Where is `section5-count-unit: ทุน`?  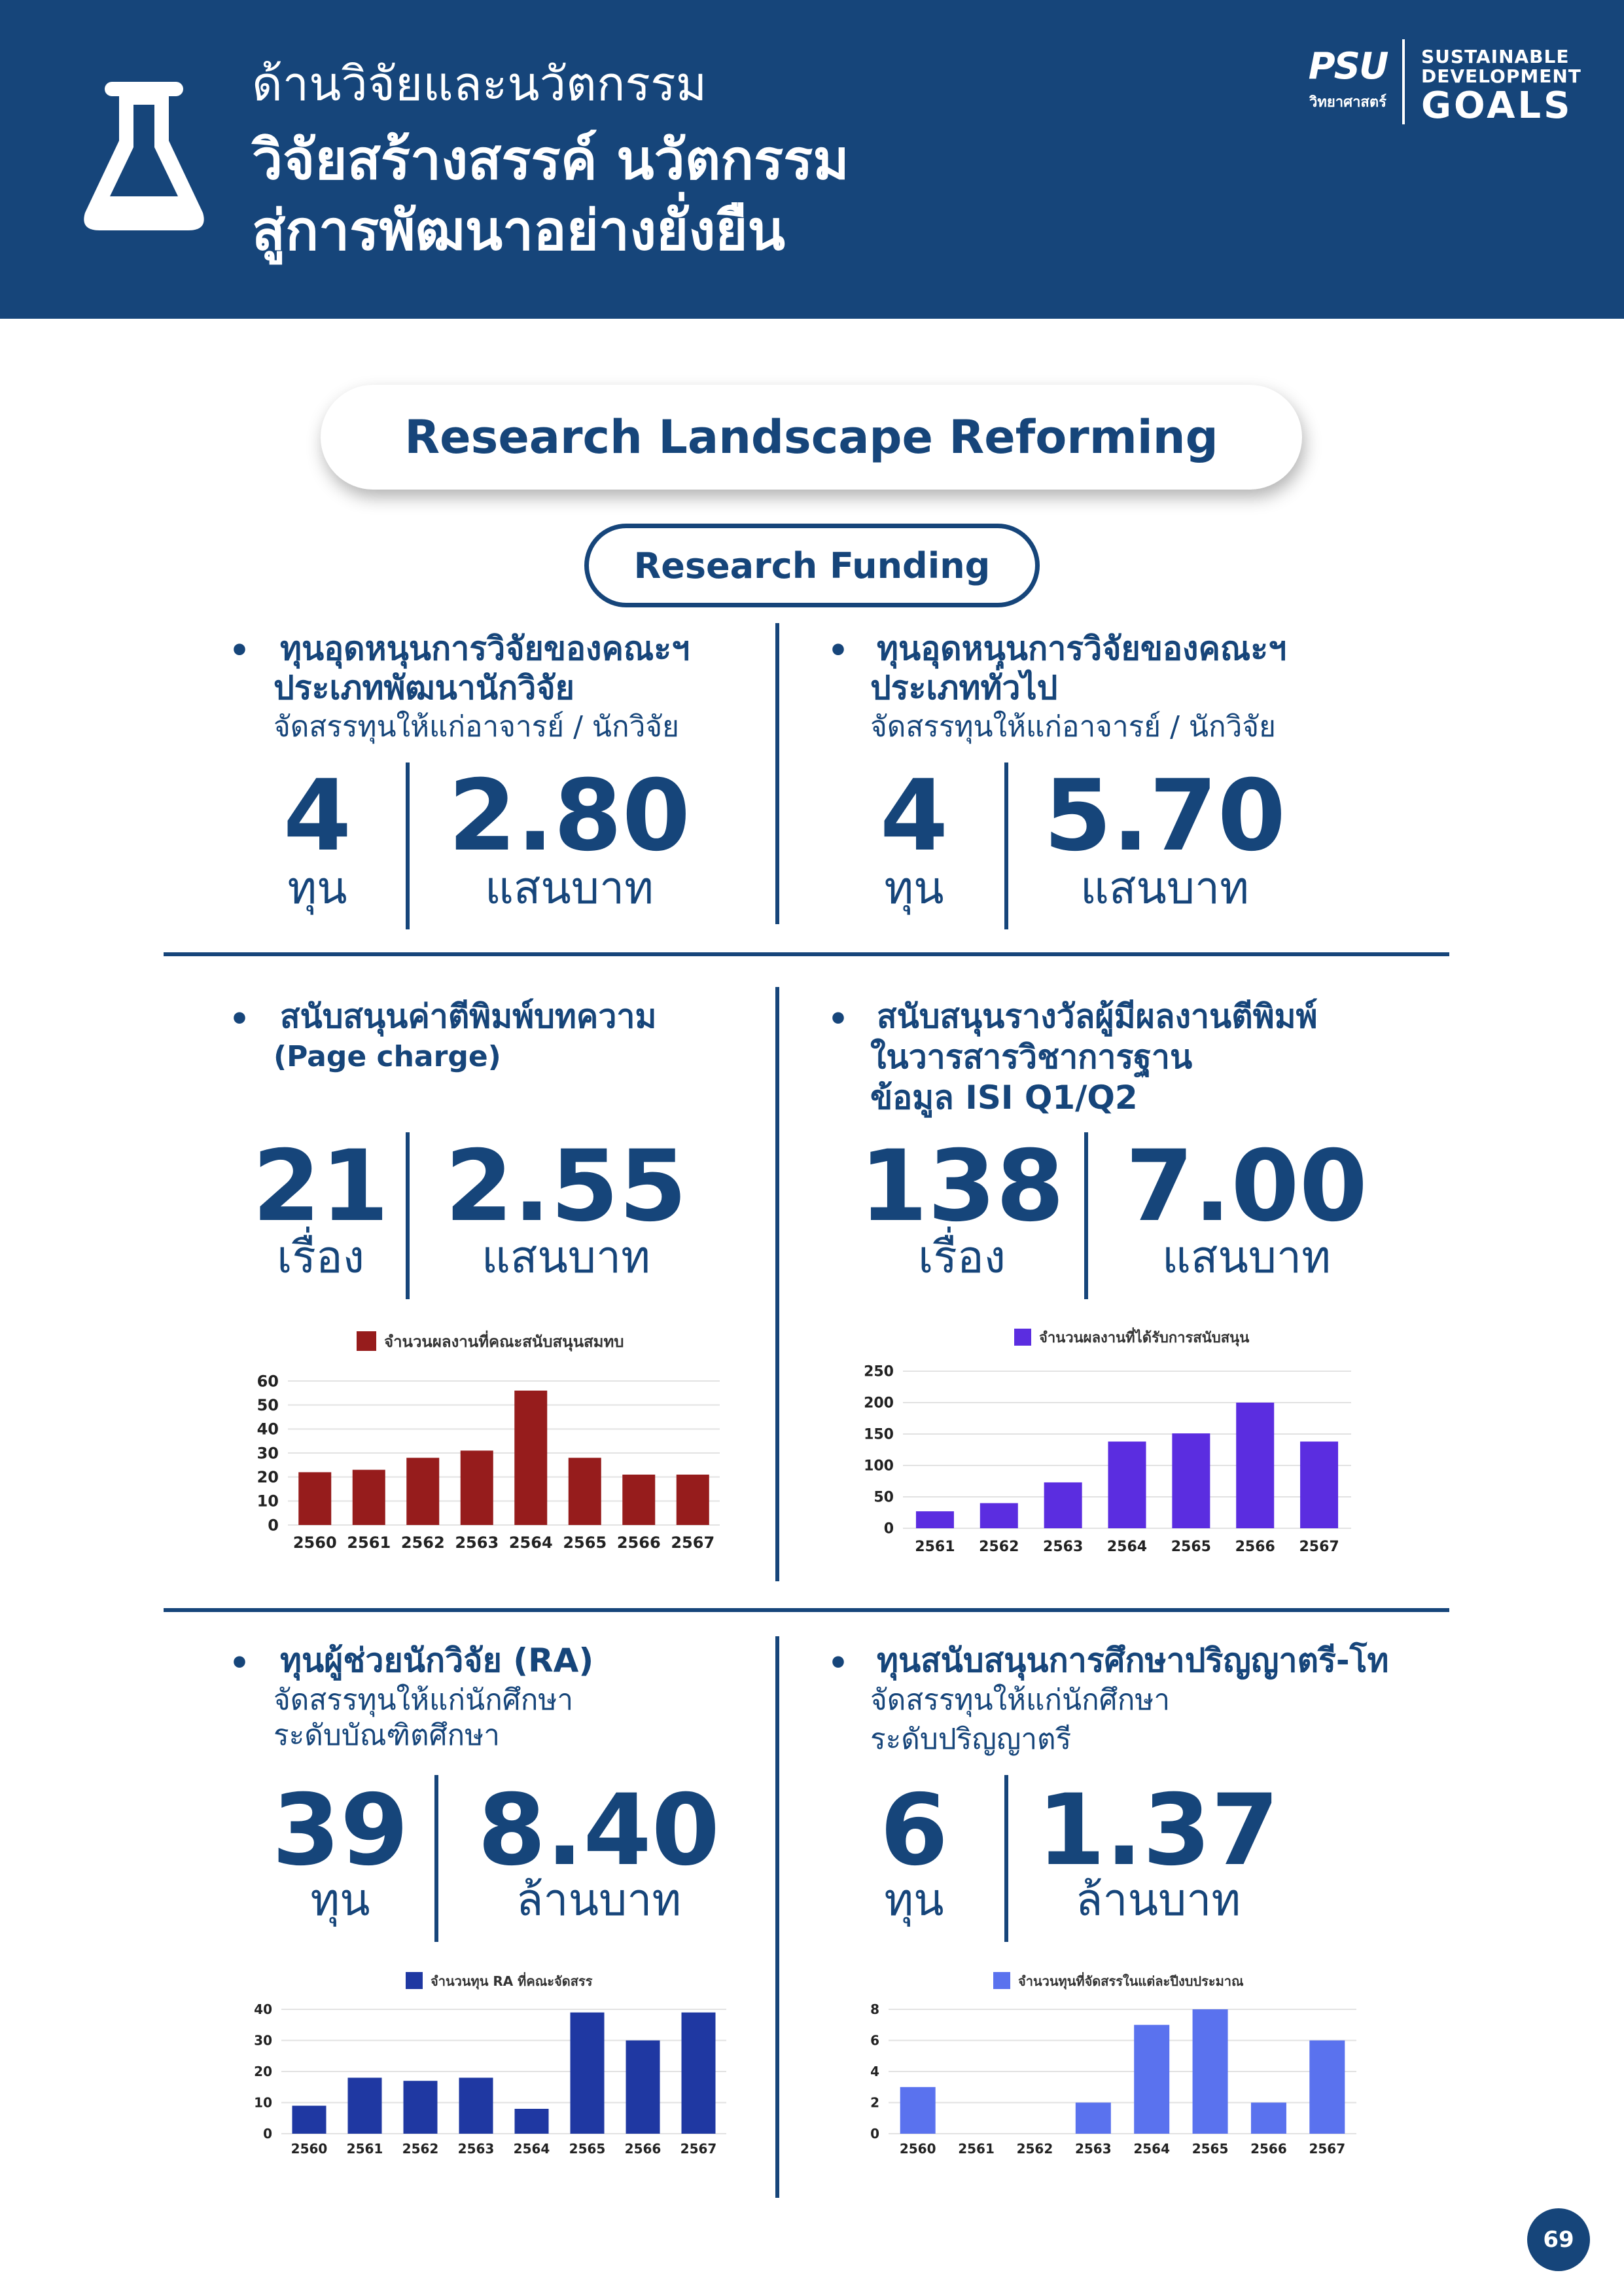 section5-count-unit: ทุน is located at coordinates (340, 1900).